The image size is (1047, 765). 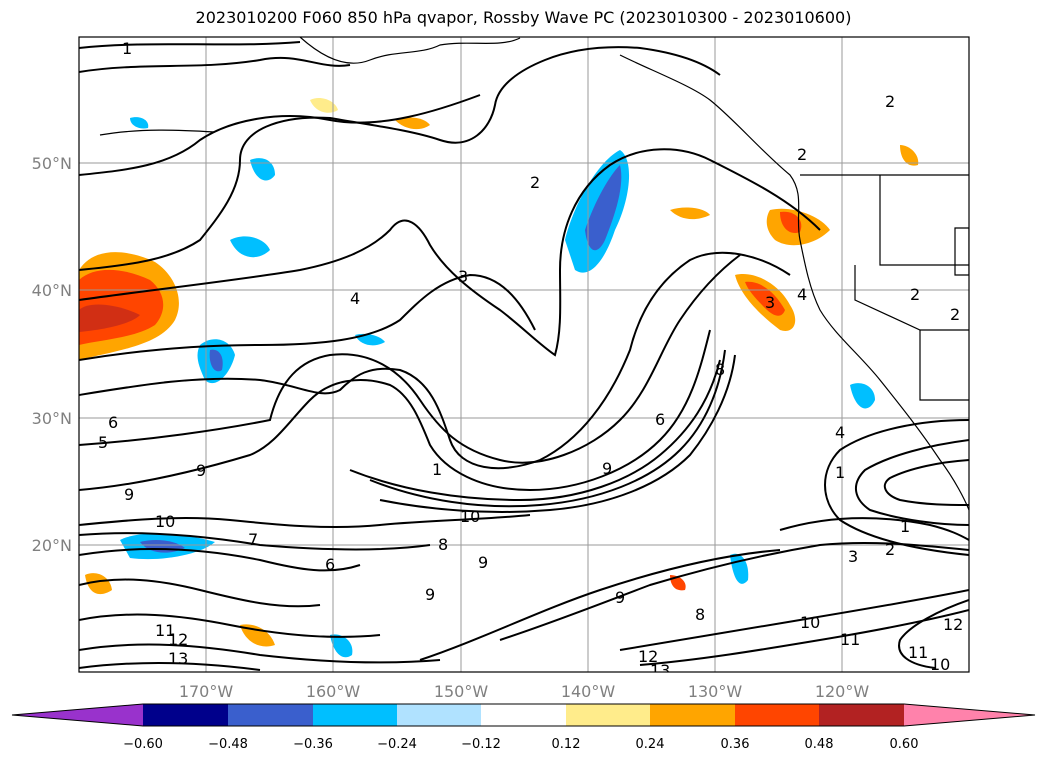 I want to click on latitude-labels: 50°N 40°N 30°N 20°N, so click(x=52, y=354).